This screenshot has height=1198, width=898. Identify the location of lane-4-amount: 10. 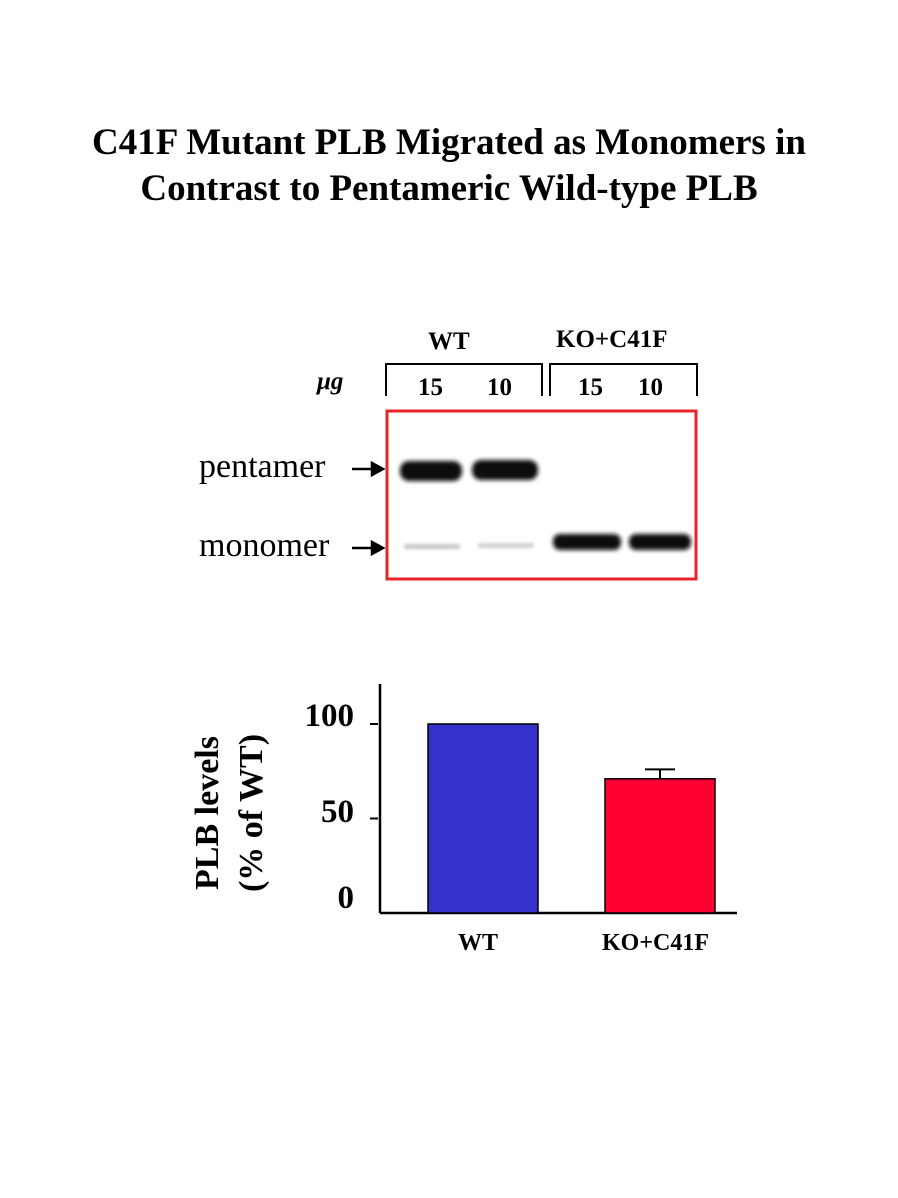
(650, 387).